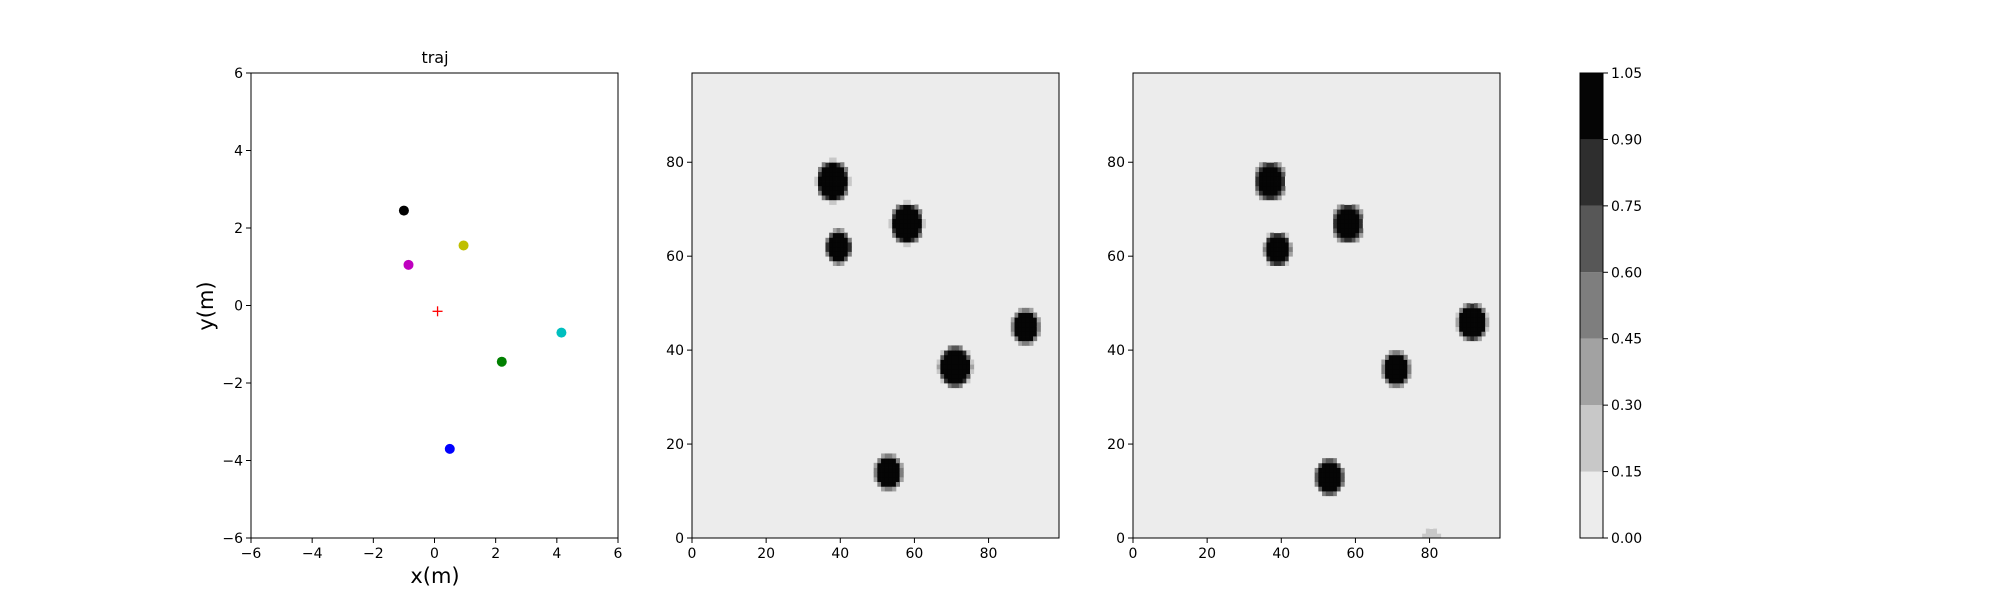  I want to click on x-tick-label: −2, so click(373, 554).